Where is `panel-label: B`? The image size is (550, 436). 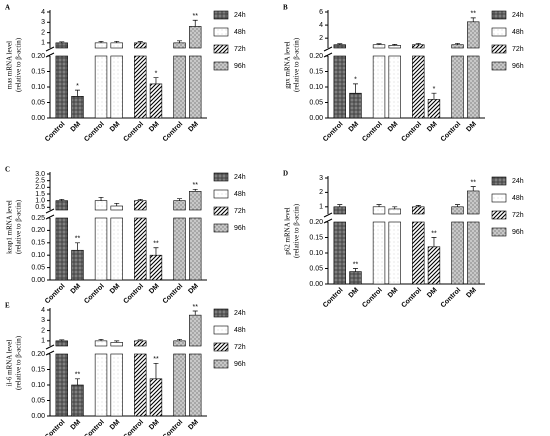
panel-label: B is located at coordinates (285, 8).